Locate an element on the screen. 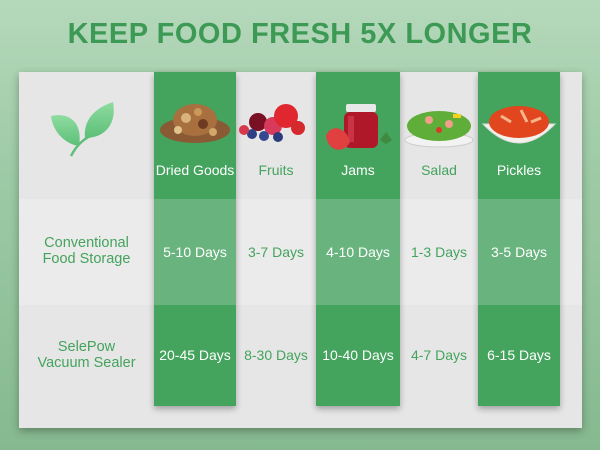 The image size is (600, 450). cell-conventional: 5-10 Days is located at coordinates (195, 252).